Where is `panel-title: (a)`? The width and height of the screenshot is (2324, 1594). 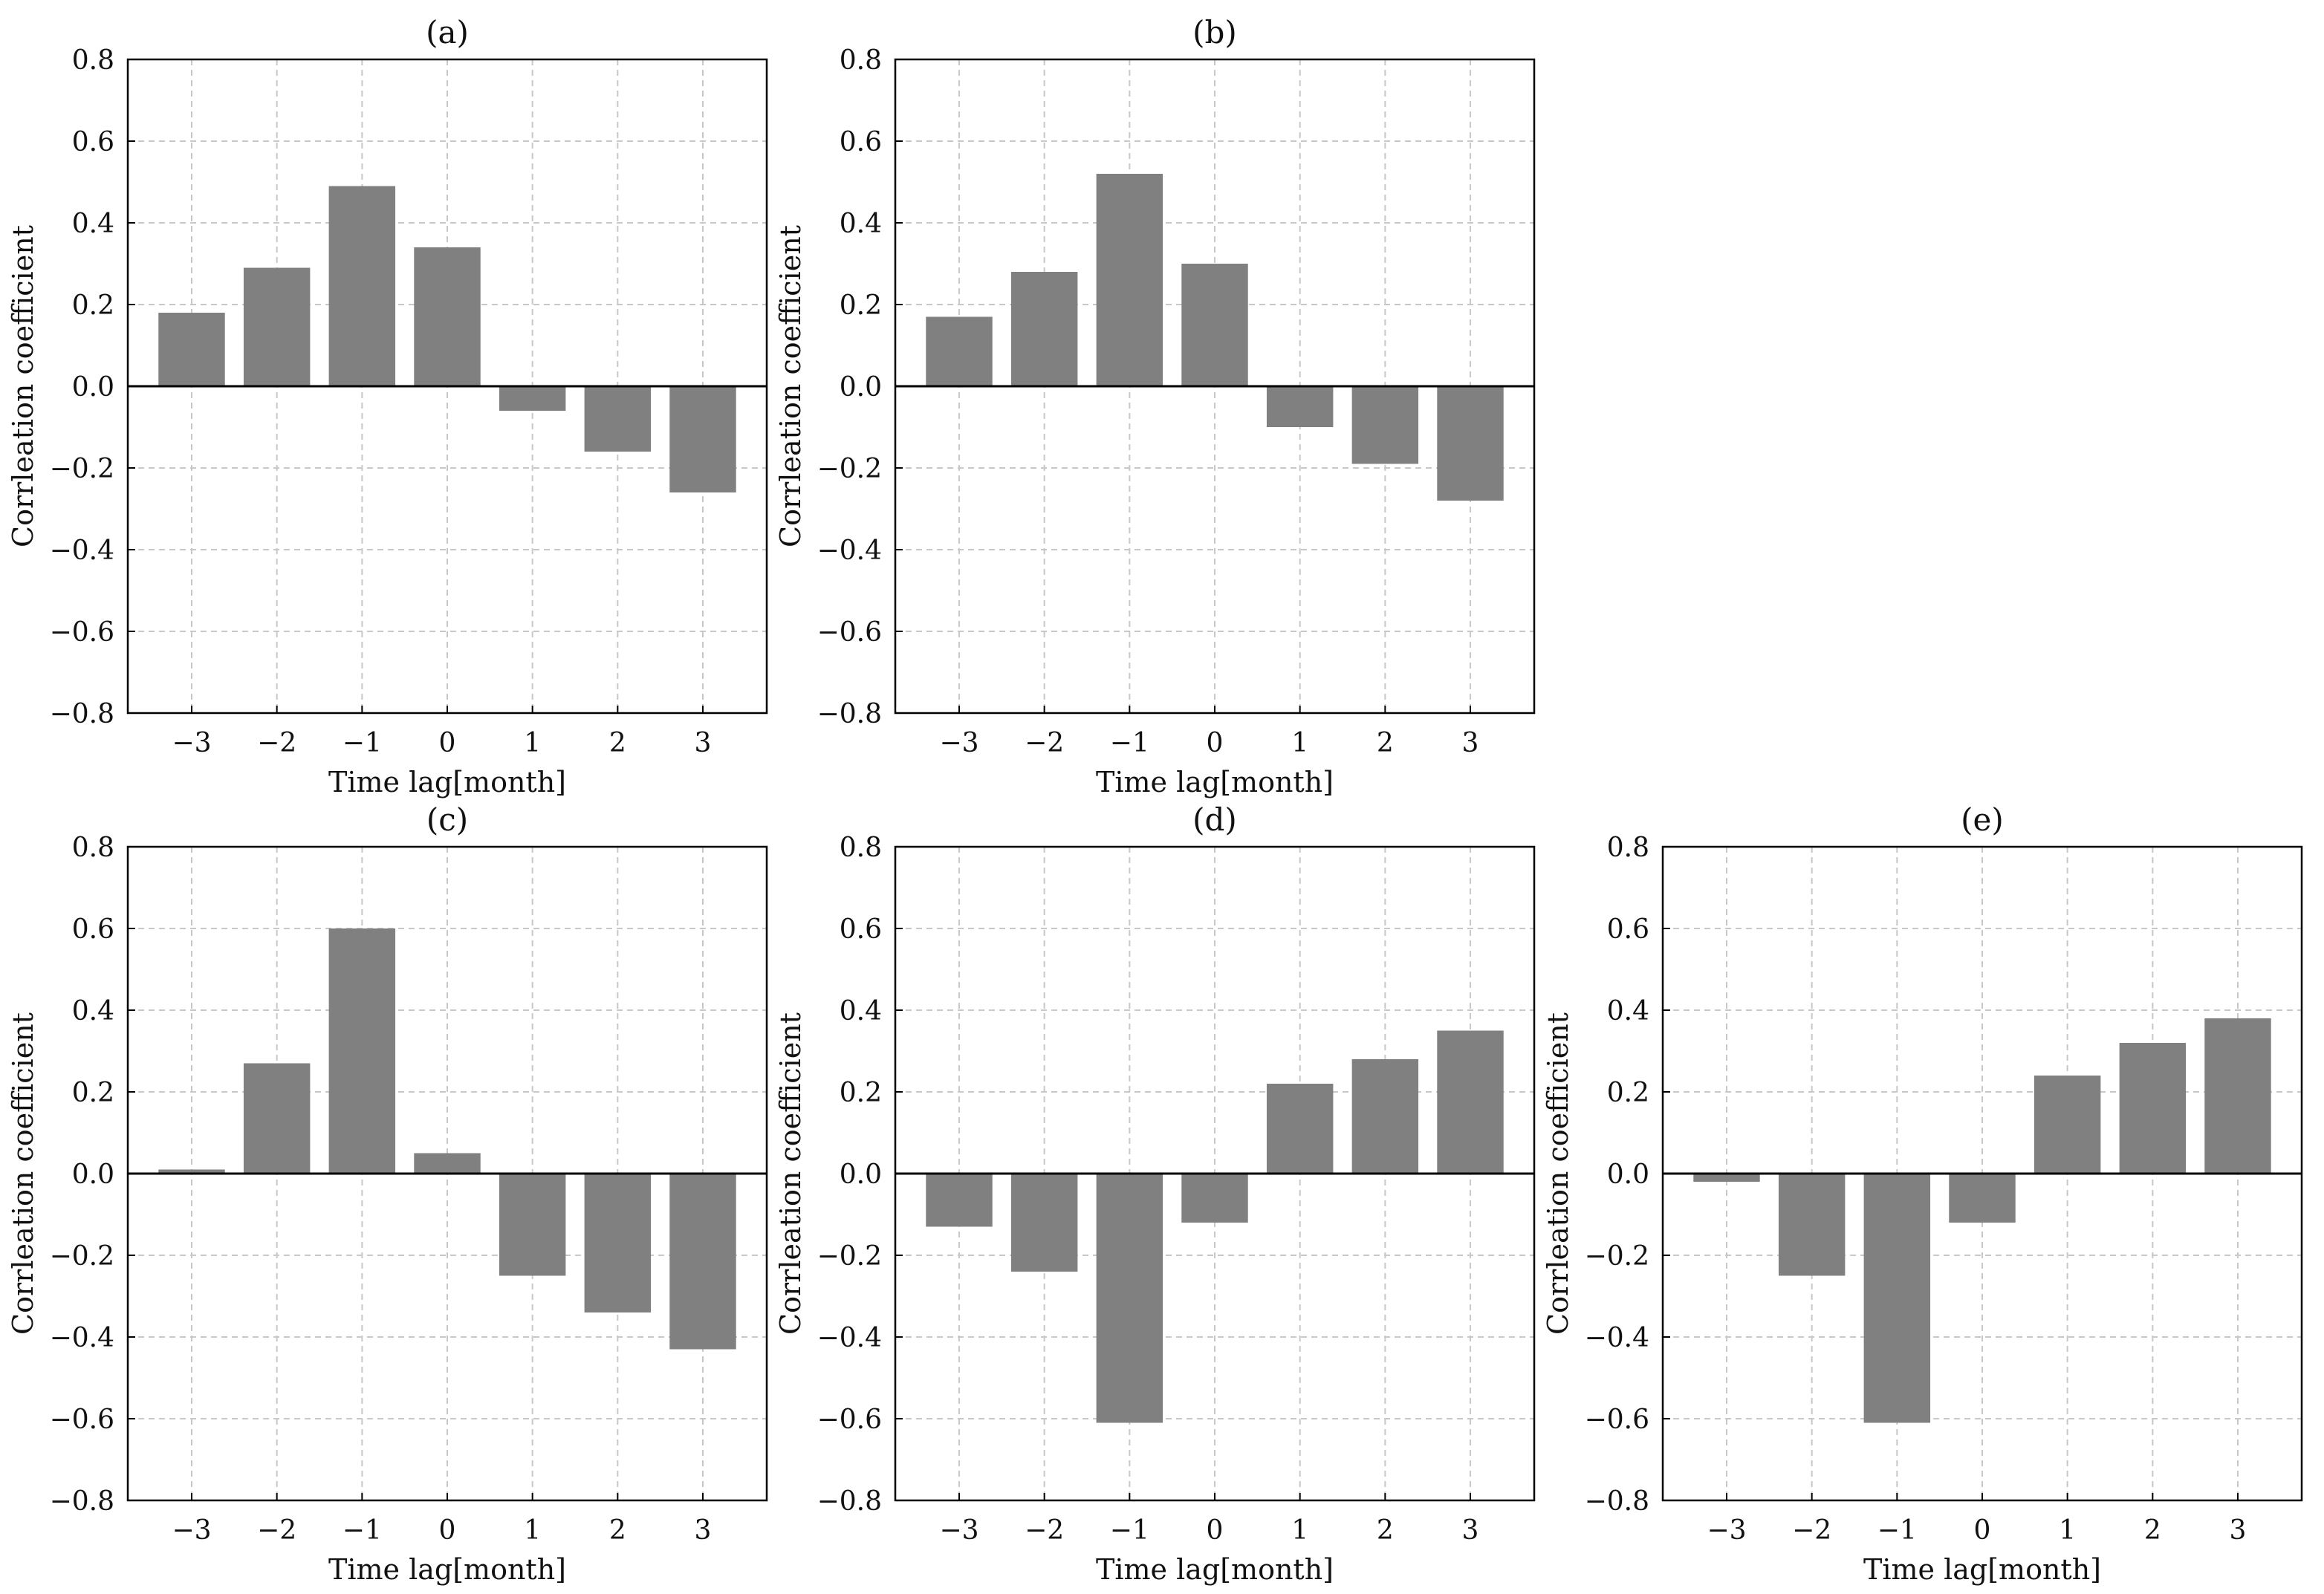
panel-title: (a) is located at coordinates (447, 32).